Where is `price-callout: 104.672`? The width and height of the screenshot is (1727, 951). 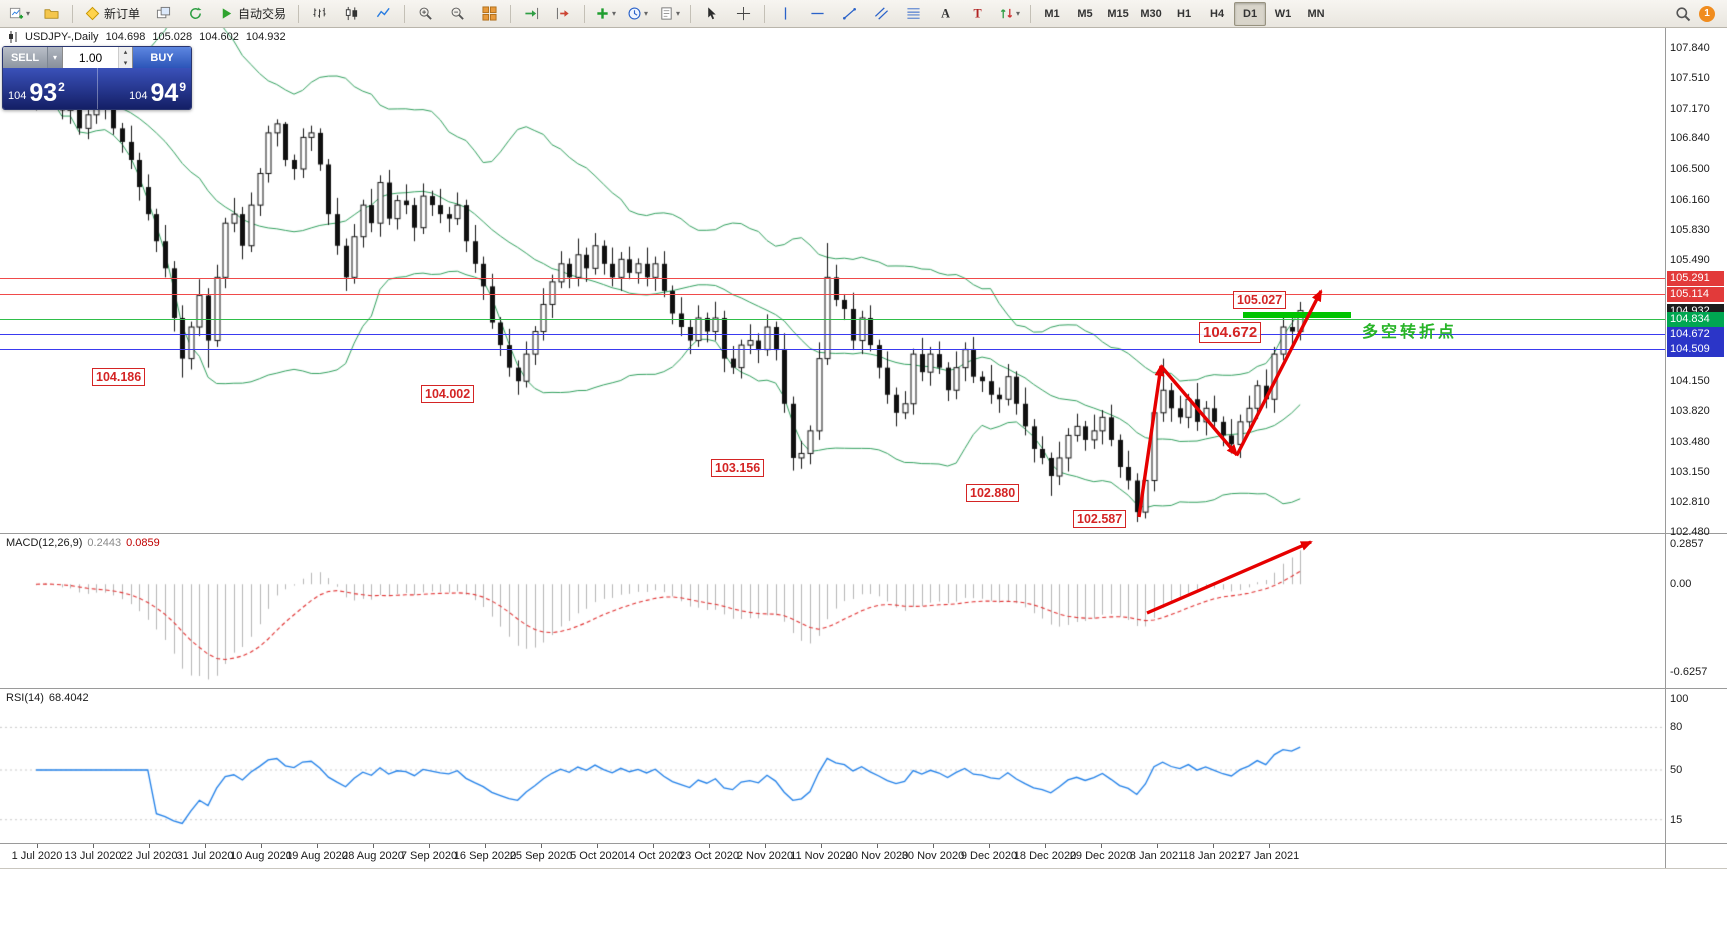 price-callout: 104.672 is located at coordinates (1230, 332).